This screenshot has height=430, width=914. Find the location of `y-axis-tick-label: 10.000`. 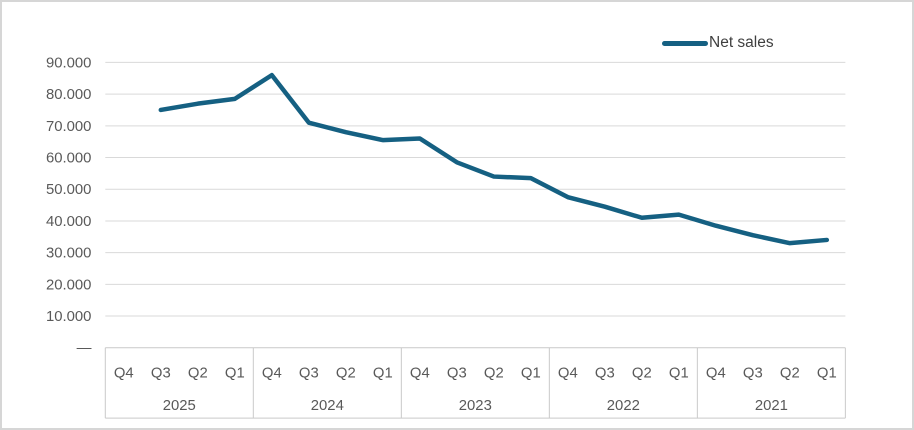

y-axis-tick-label: 10.000 is located at coordinates (68, 317).